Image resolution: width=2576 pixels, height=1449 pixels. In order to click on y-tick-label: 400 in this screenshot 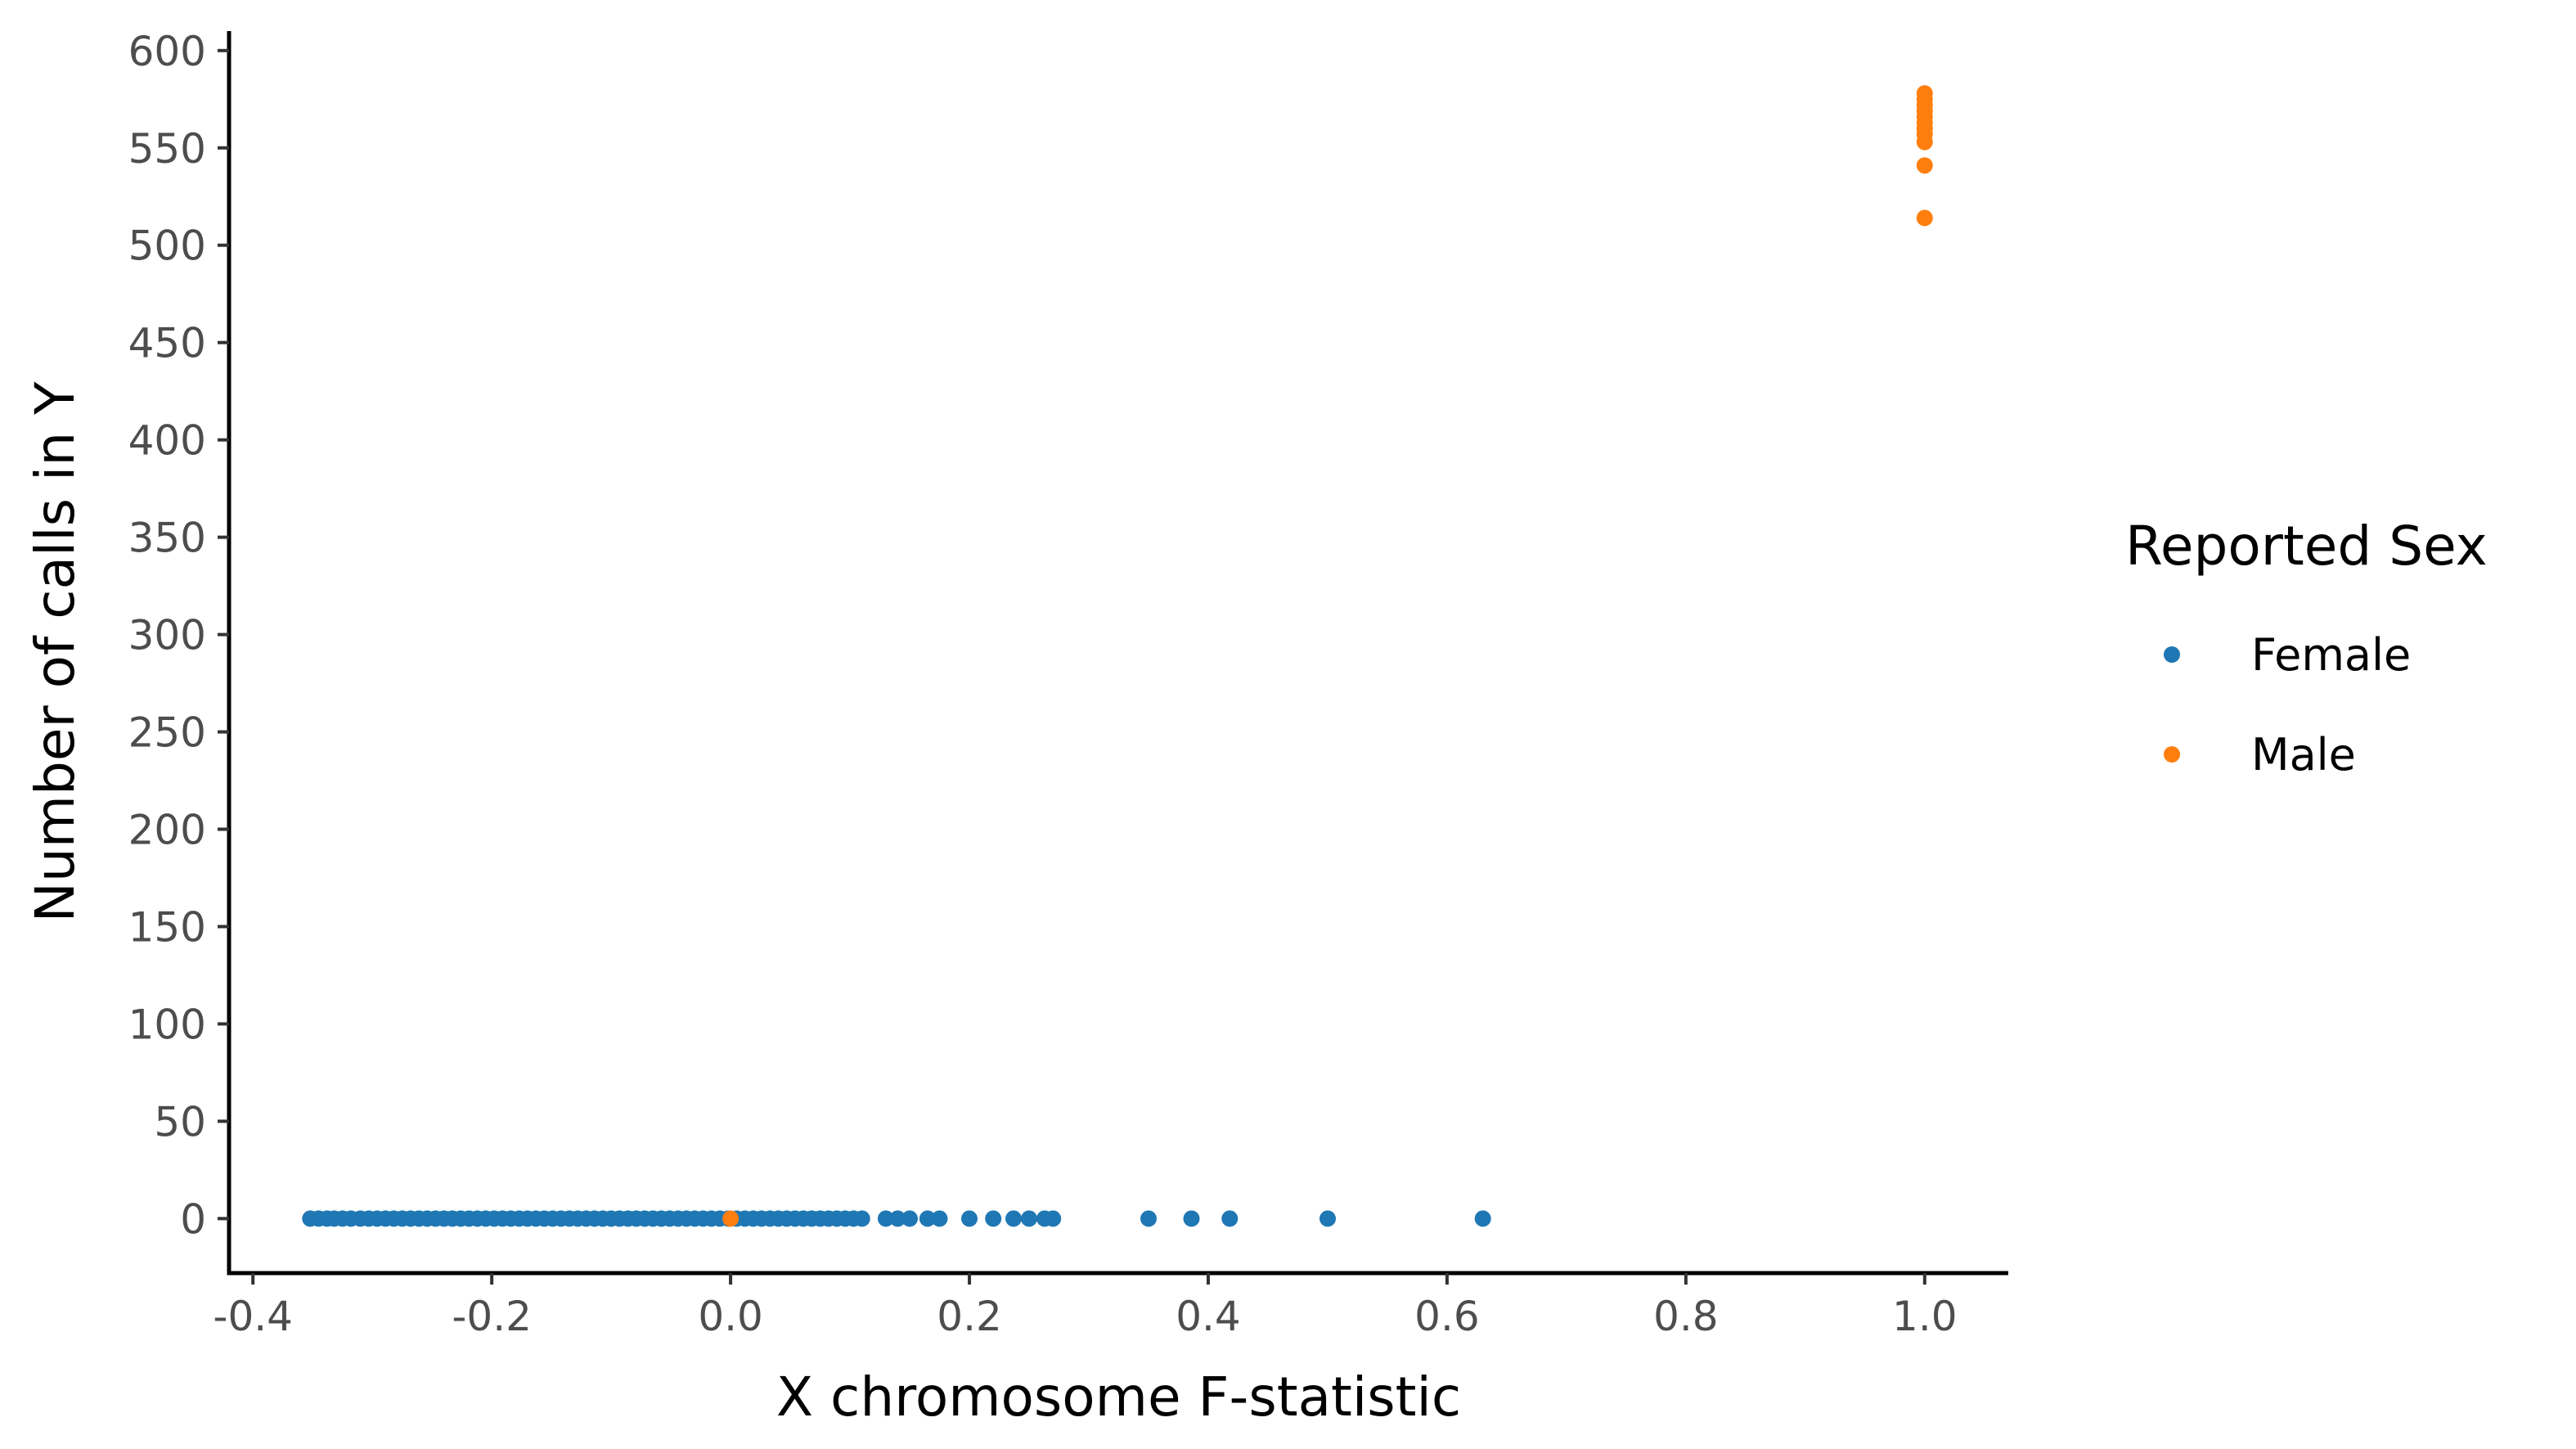, I will do `click(167, 441)`.